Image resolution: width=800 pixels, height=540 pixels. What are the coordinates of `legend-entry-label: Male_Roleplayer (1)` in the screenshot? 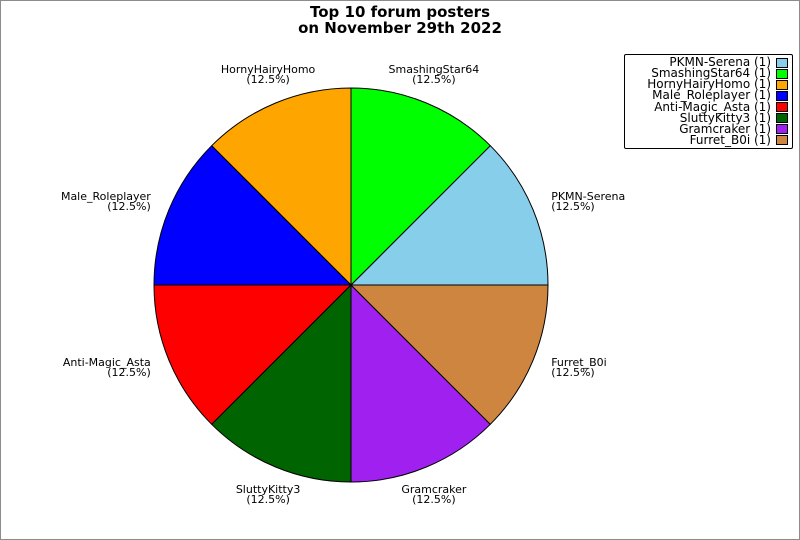 It's located at (711, 95).